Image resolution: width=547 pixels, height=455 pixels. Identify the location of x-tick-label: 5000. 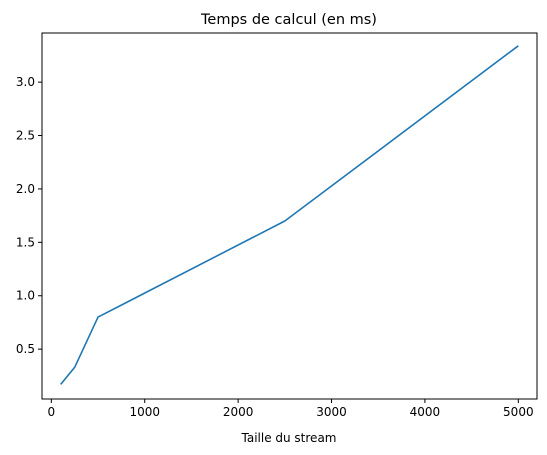
(518, 412).